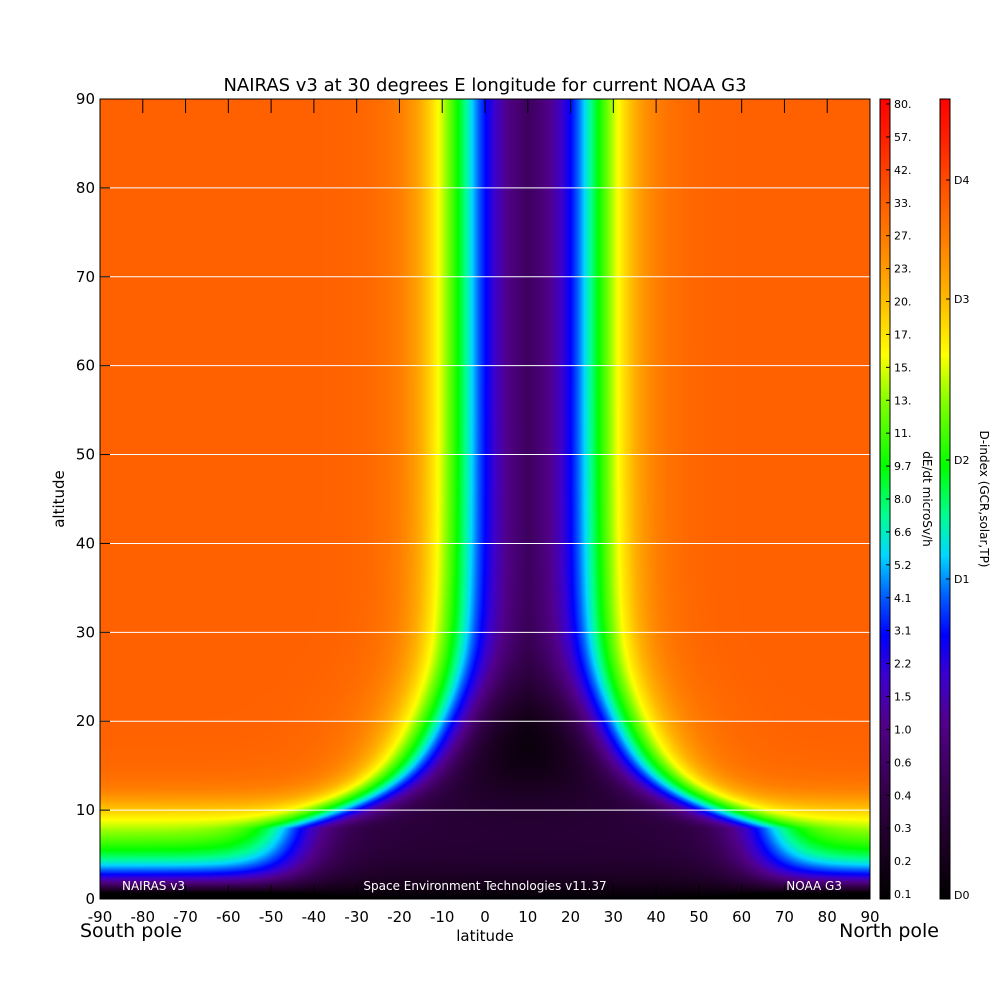 The image size is (1000, 1000). What do you see at coordinates (85, 99) in the screenshot?
I see `y-tick-label: 90` at bounding box center [85, 99].